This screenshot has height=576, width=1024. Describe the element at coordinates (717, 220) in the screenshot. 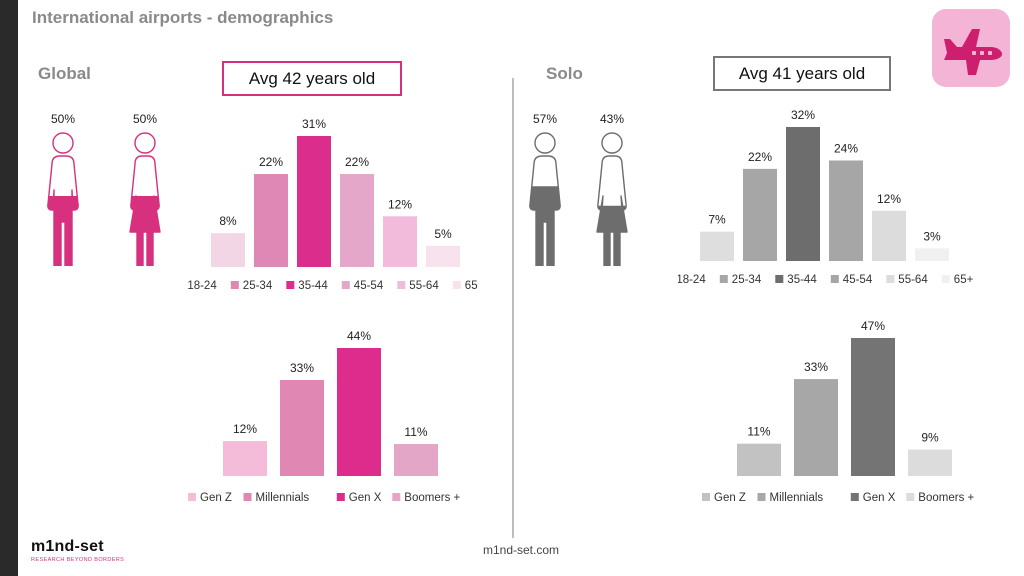

I see `data-label: 7%` at that location.